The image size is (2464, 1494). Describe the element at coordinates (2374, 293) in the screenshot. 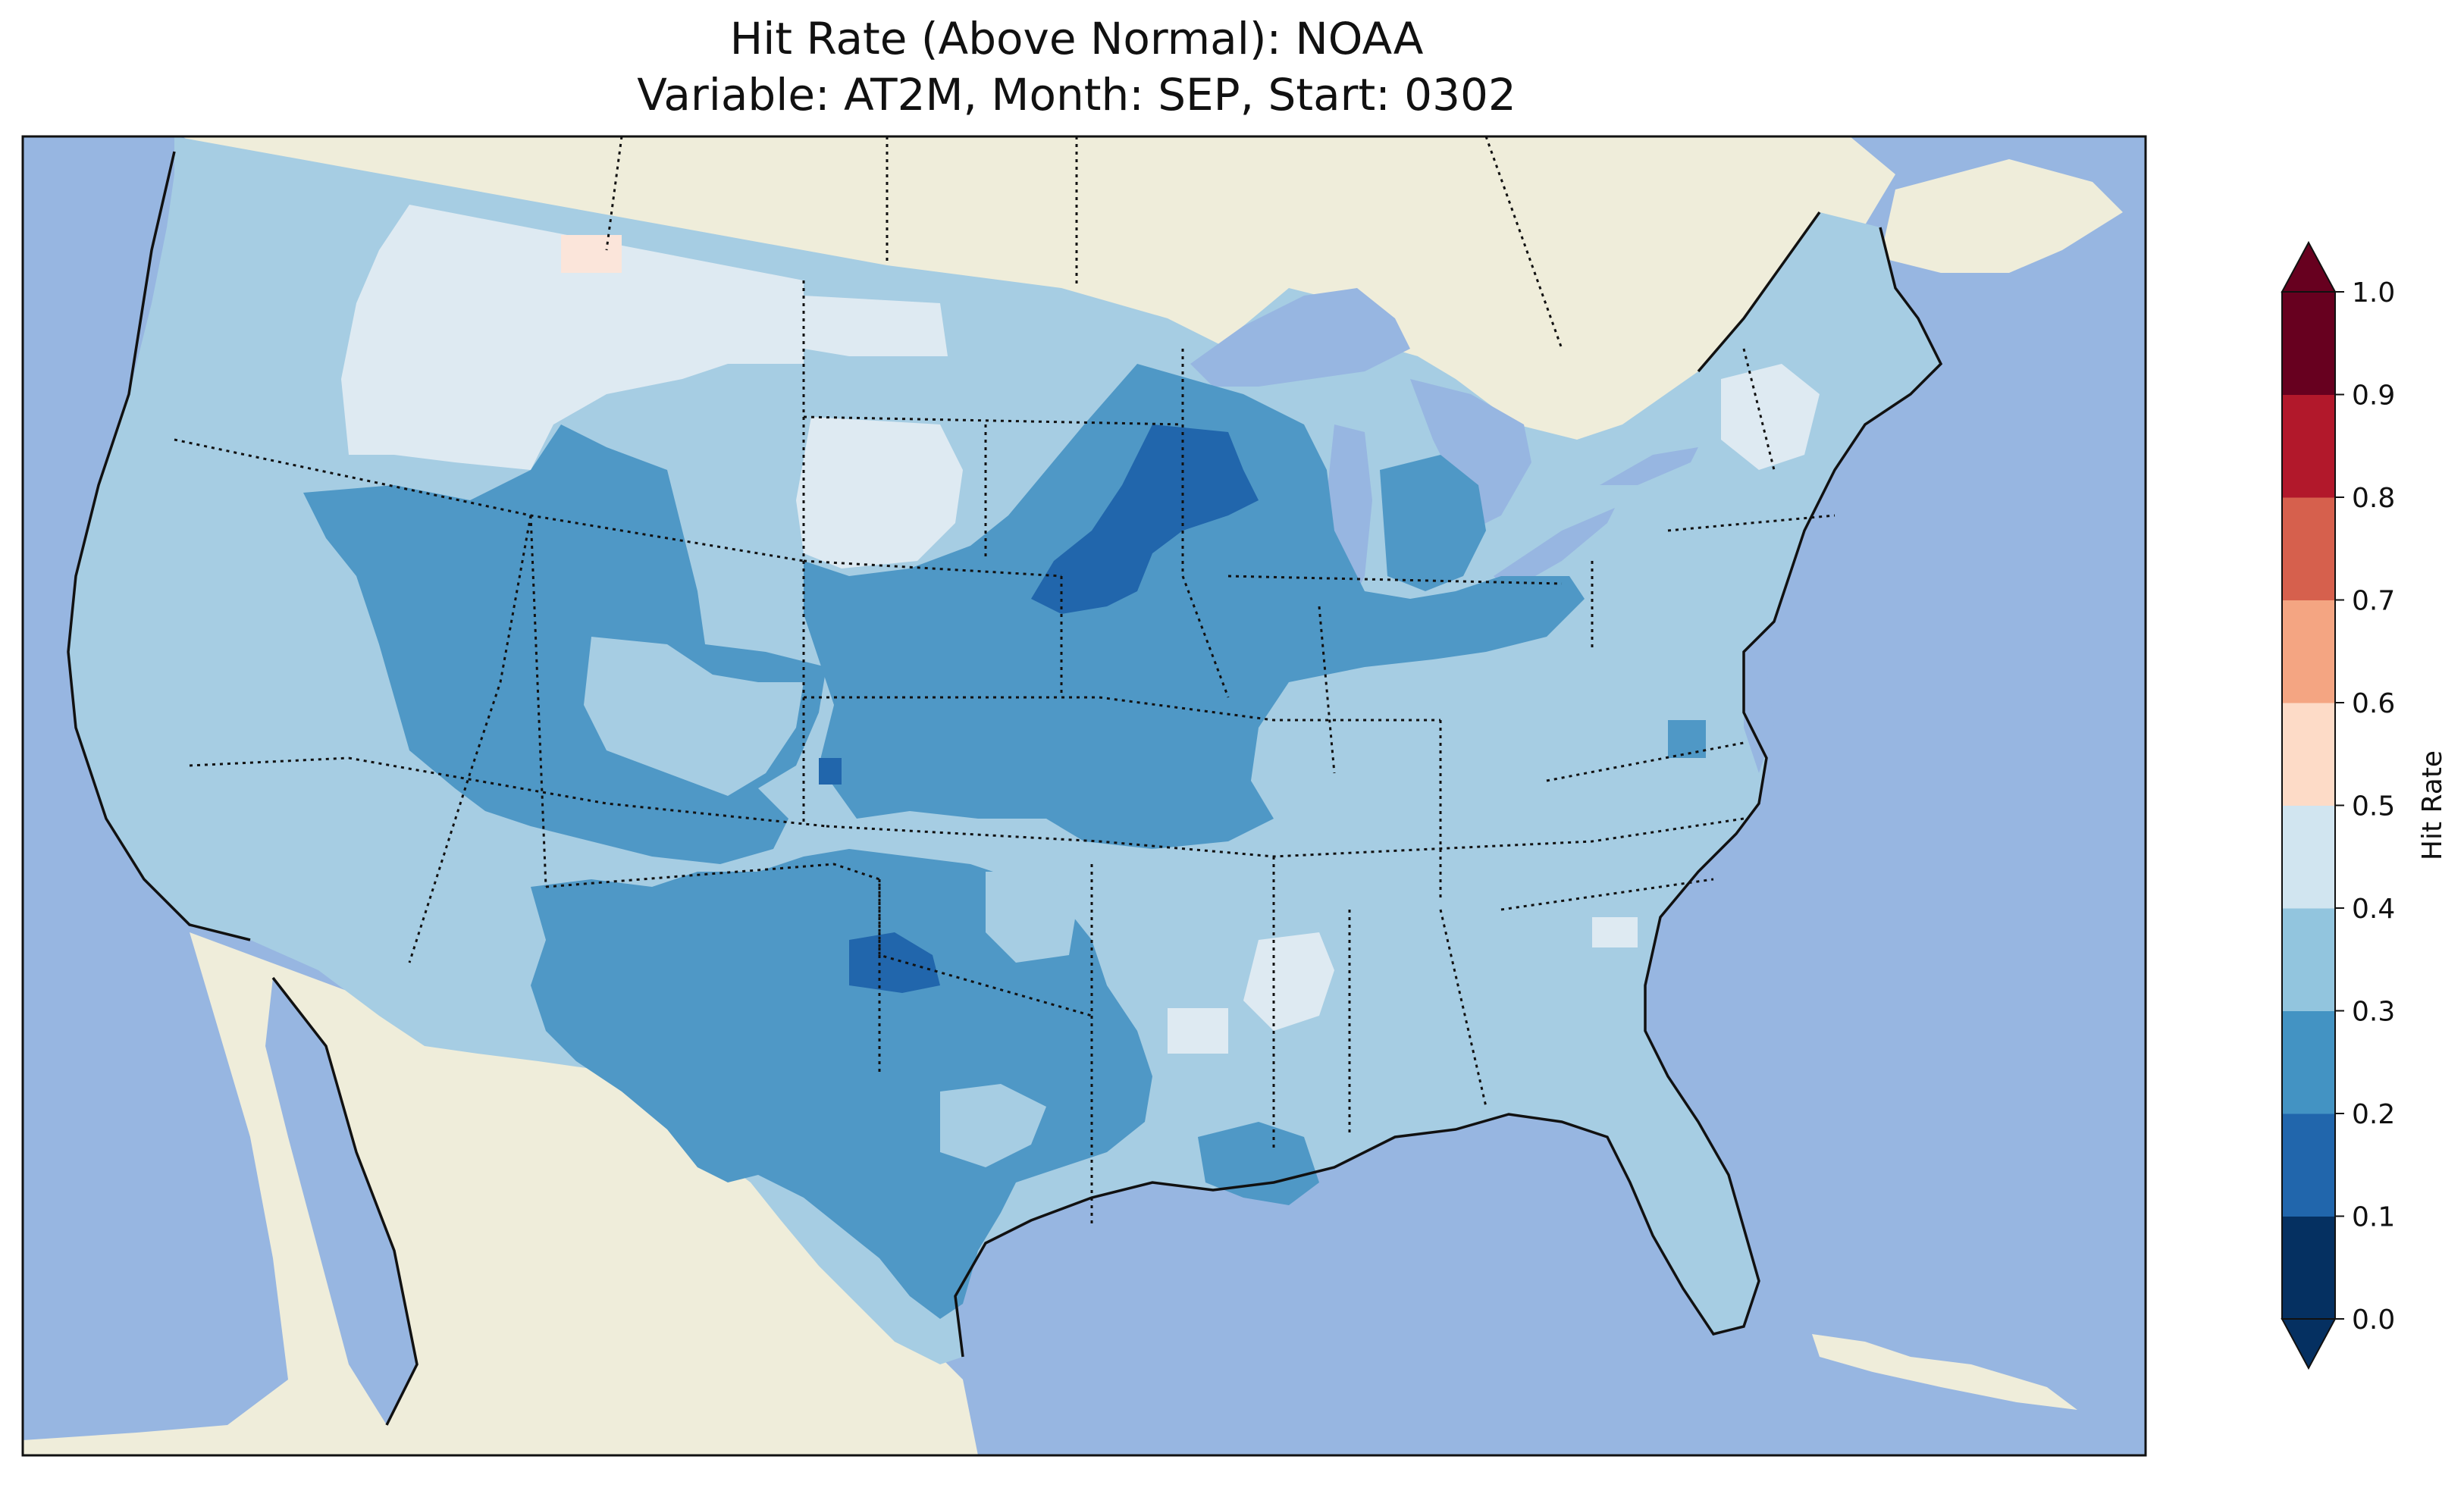

I see `colorbar-tick-label: 1.0` at that location.